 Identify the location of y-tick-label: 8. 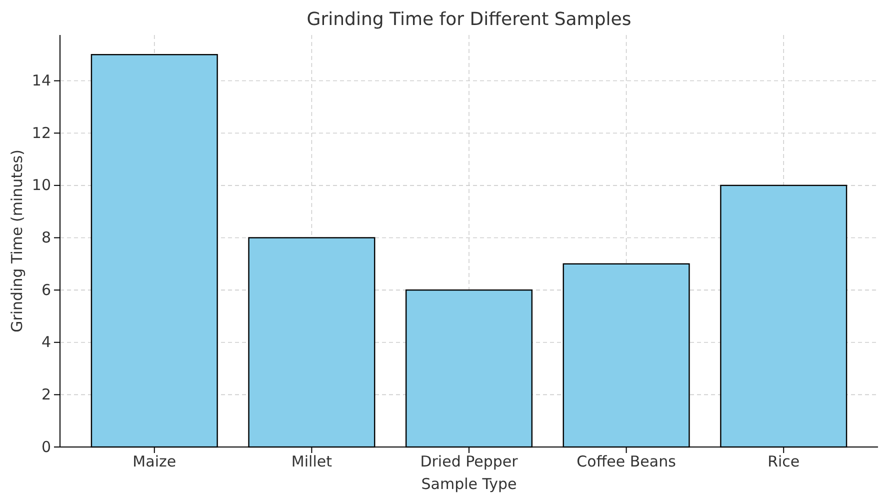
(46, 237).